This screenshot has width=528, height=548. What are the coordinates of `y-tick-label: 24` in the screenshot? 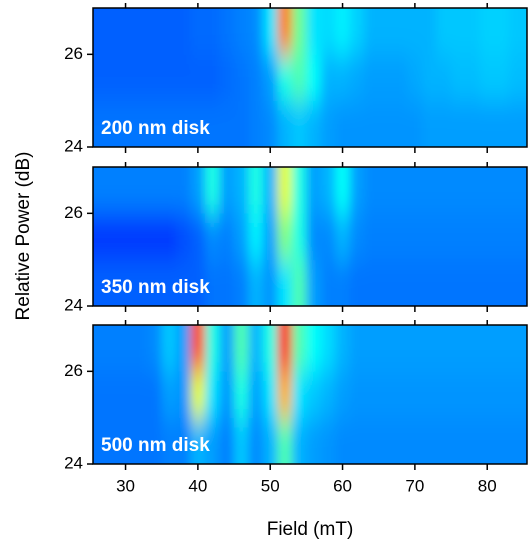 It's located at (73, 304).